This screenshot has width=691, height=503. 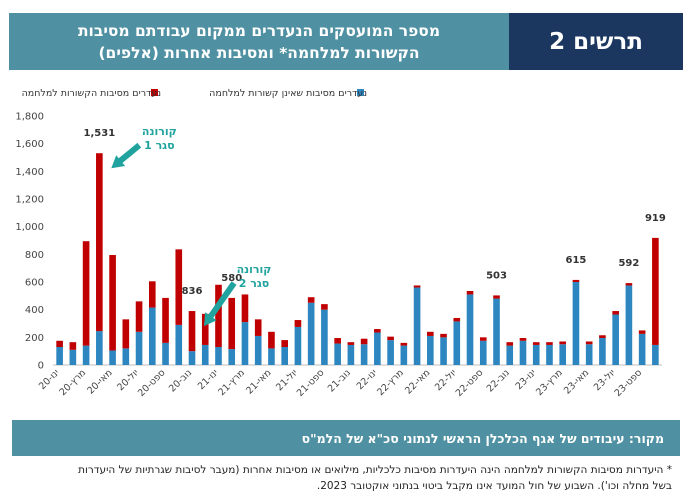 I want to click on total-label: 836, so click(x=192, y=291).